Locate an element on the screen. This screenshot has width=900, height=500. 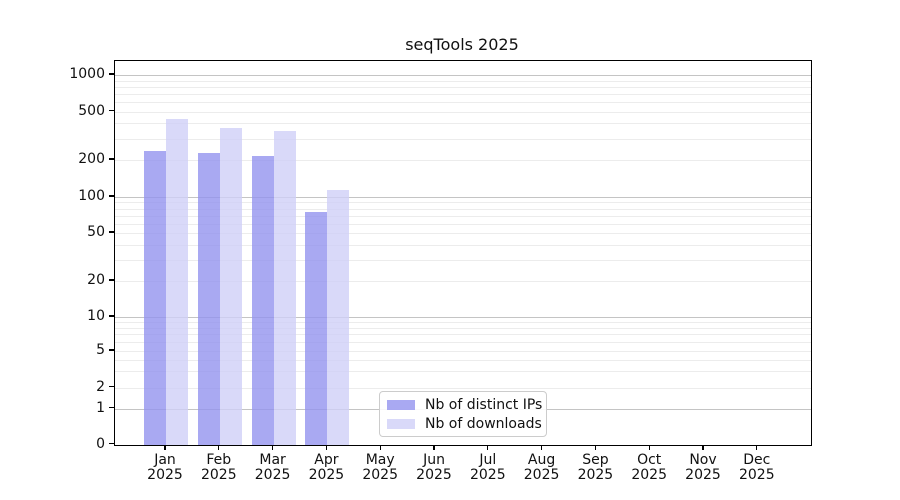
y-tick-label-20: 20 is located at coordinates (96, 280).